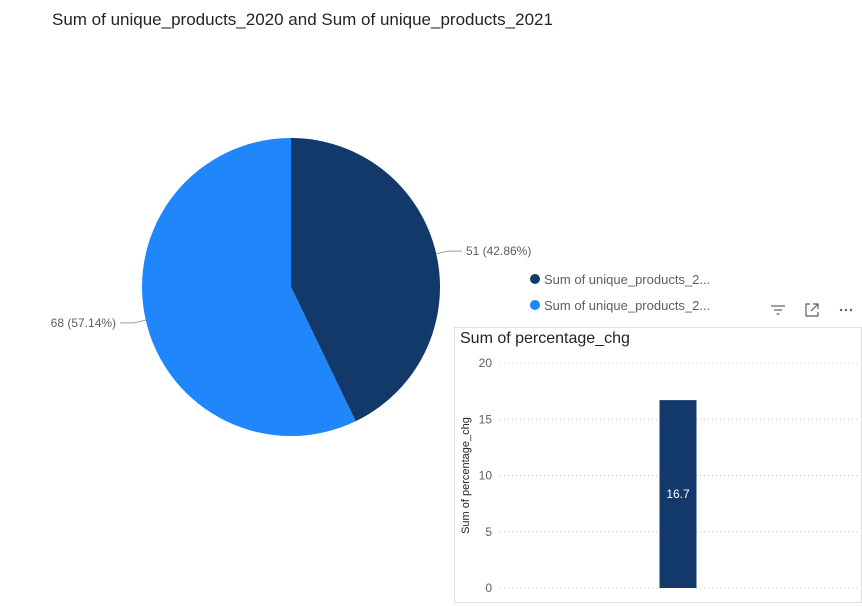 The width and height of the screenshot is (862, 606). Describe the element at coordinates (778, 310) in the screenshot. I see `filter-icon` at that location.